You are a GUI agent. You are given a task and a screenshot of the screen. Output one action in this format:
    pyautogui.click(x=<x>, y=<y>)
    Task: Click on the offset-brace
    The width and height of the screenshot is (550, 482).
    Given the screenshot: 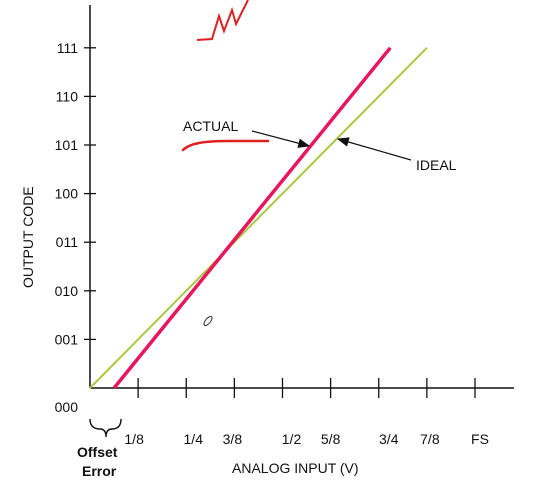 What is the action you would take?
    pyautogui.click(x=105, y=428)
    